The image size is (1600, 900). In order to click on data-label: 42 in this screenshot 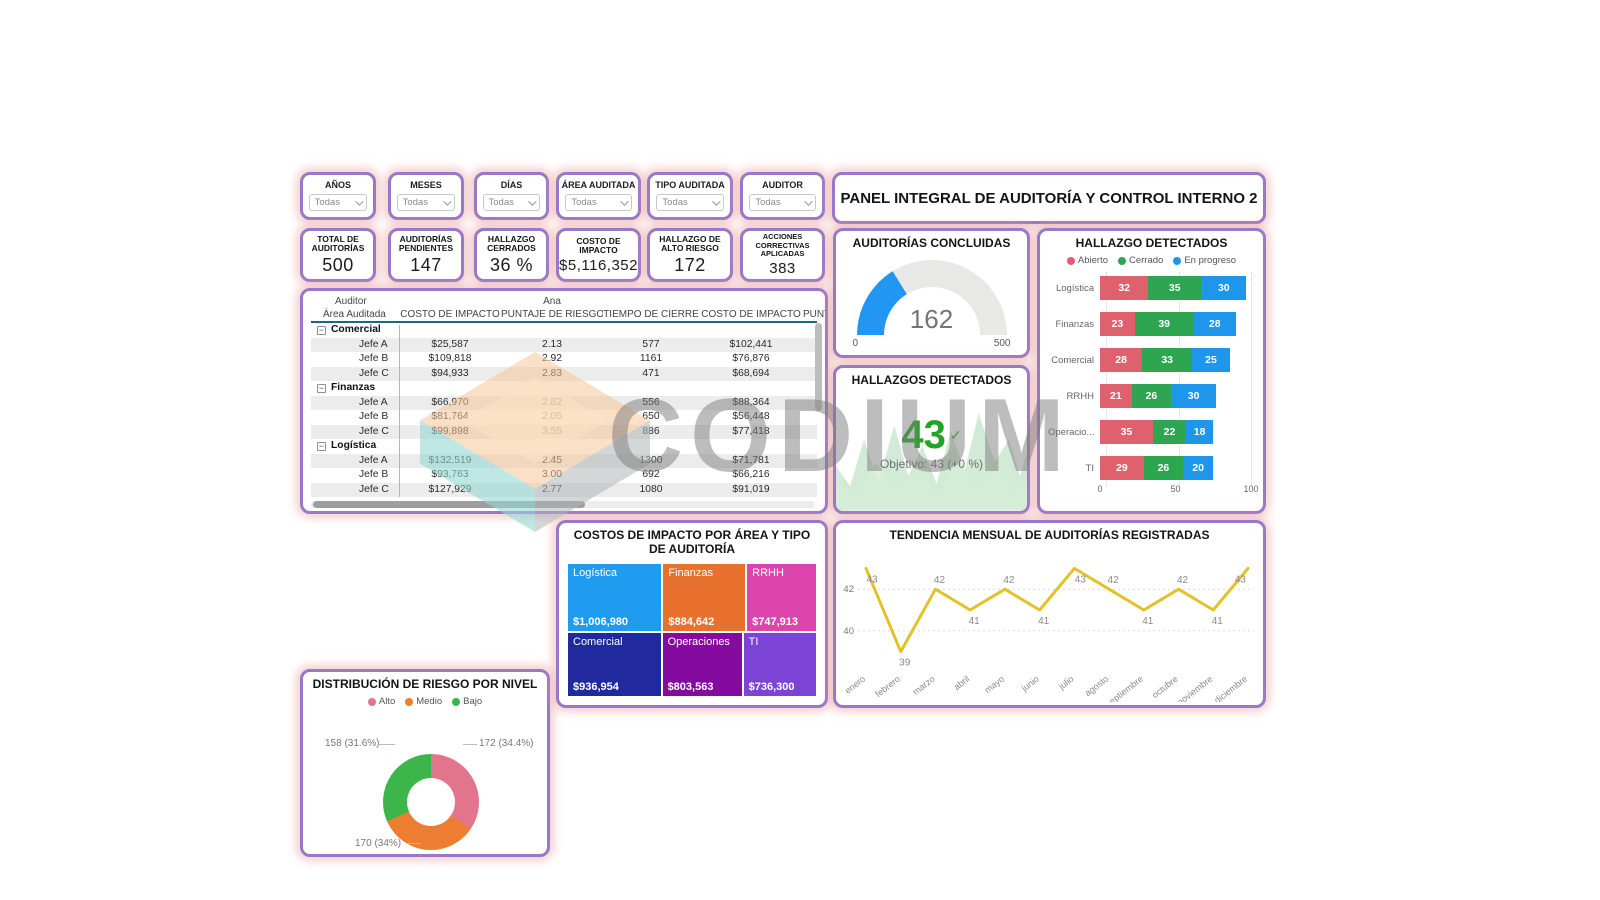, I will do `click(1114, 580)`.